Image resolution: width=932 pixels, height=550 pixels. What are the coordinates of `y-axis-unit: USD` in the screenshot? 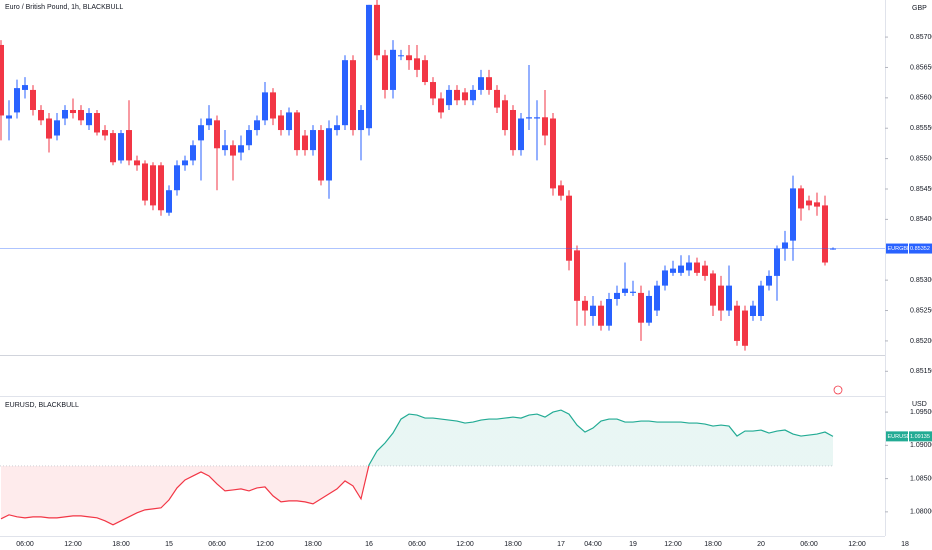 It's located at (919, 404).